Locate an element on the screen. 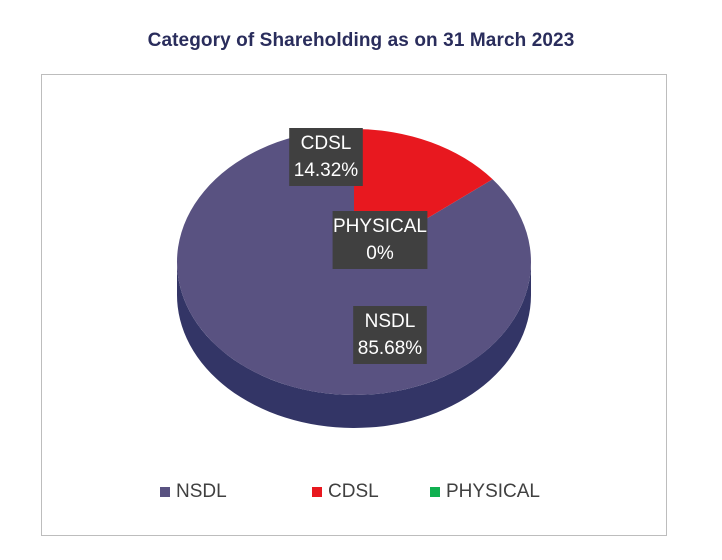 The image size is (722, 560). data-label-text: 85.68% is located at coordinates (390, 348).